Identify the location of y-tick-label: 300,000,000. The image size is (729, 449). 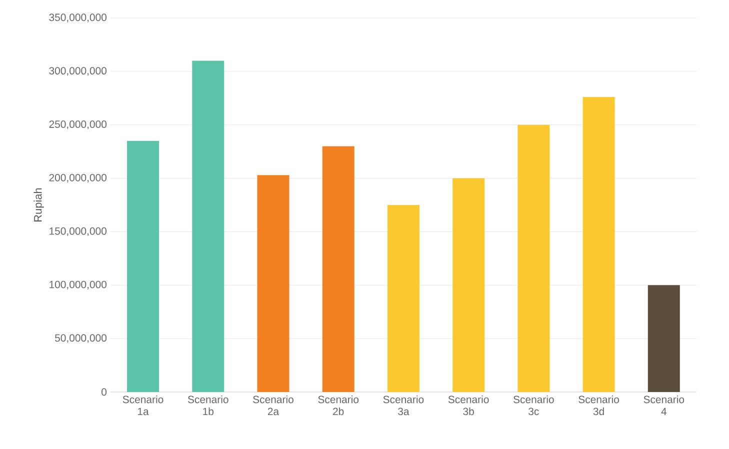
(78, 71).